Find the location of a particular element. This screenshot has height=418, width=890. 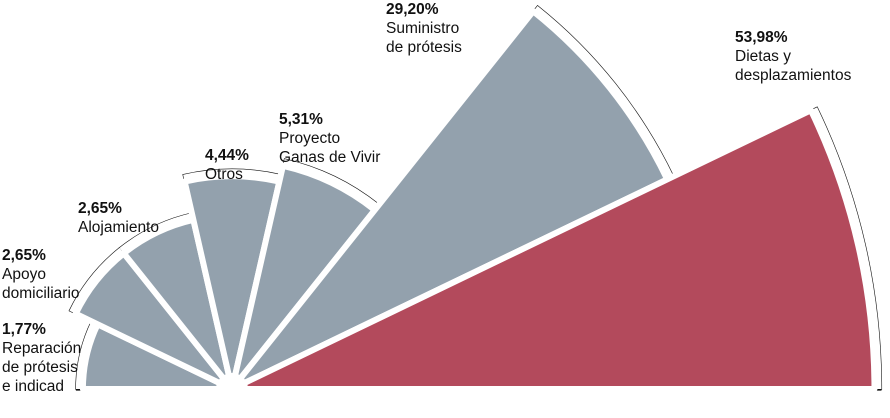

category-label: Reparación is located at coordinates (42, 348).